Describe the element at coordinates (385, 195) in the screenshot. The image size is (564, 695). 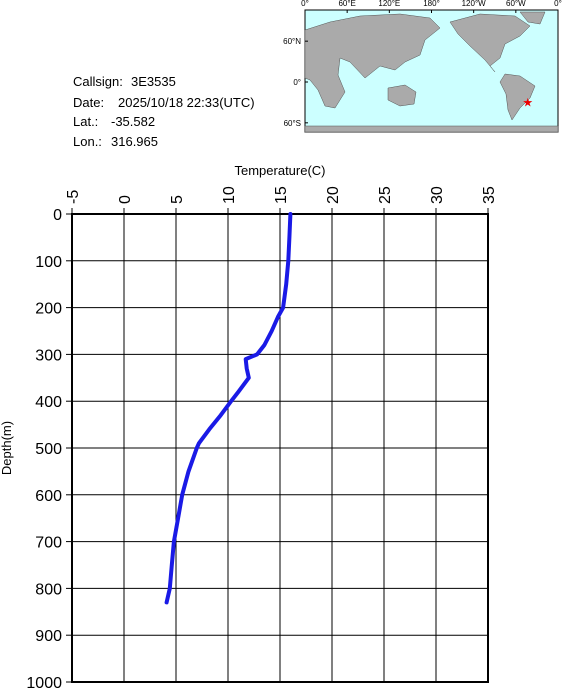
I see `x-tick-label: 25` at that location.